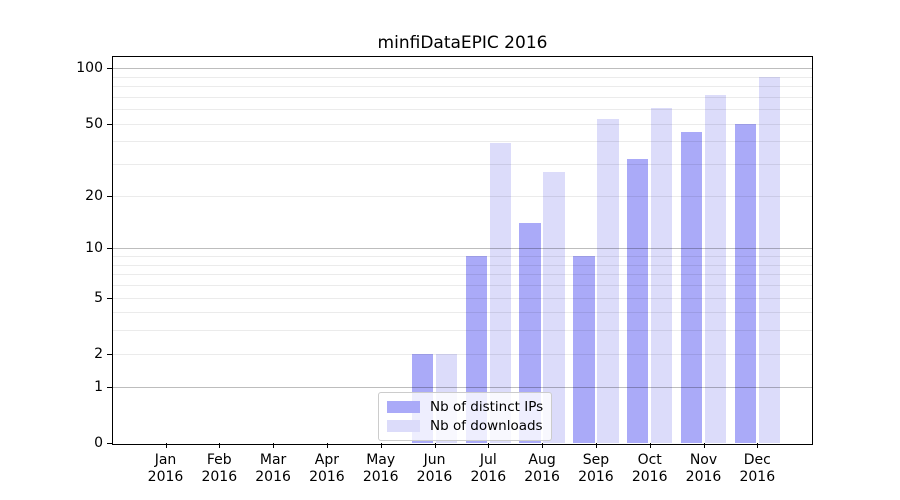 This screenshot has height=500, width=900. I want to click on x-tick-label: Nov 2016, so click(704, 469).